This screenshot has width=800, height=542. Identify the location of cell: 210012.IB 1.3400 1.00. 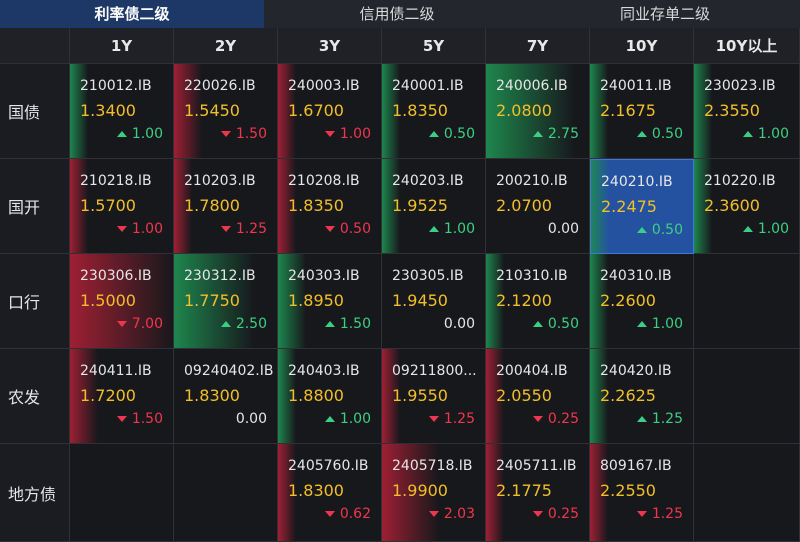
(122, 111).